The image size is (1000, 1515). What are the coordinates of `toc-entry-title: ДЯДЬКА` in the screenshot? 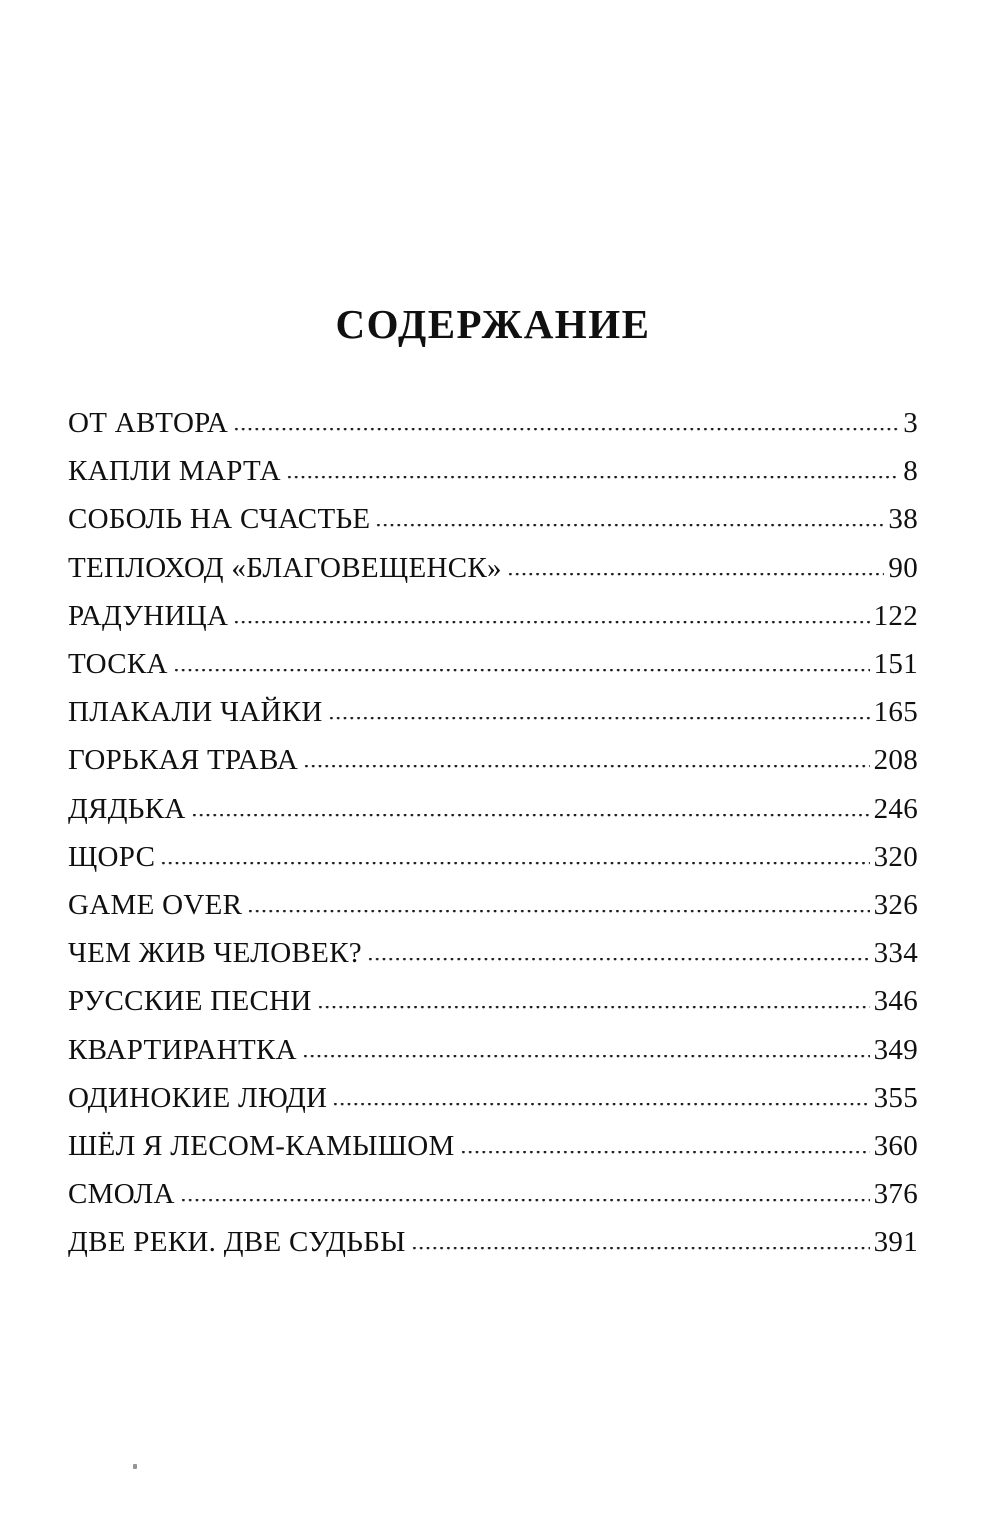 It's located at (127, 808).